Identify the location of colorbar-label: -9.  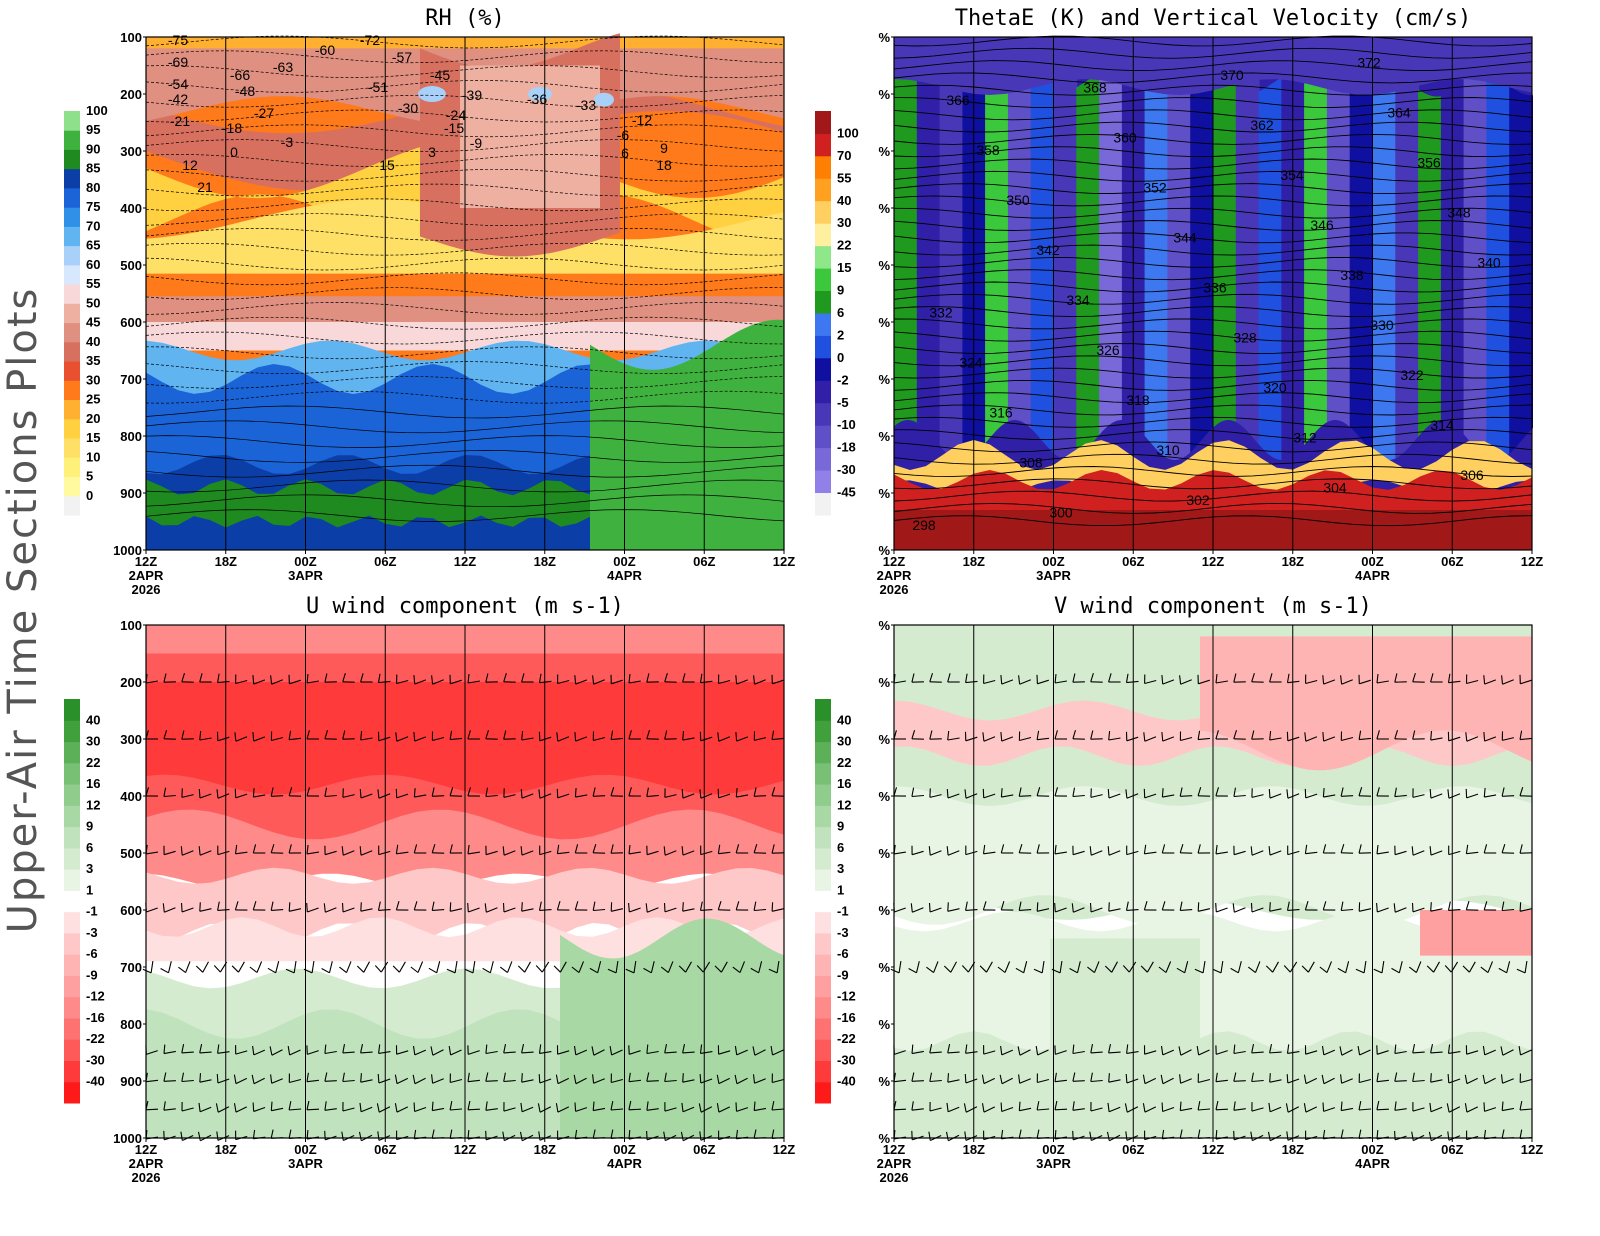
(92, 974).